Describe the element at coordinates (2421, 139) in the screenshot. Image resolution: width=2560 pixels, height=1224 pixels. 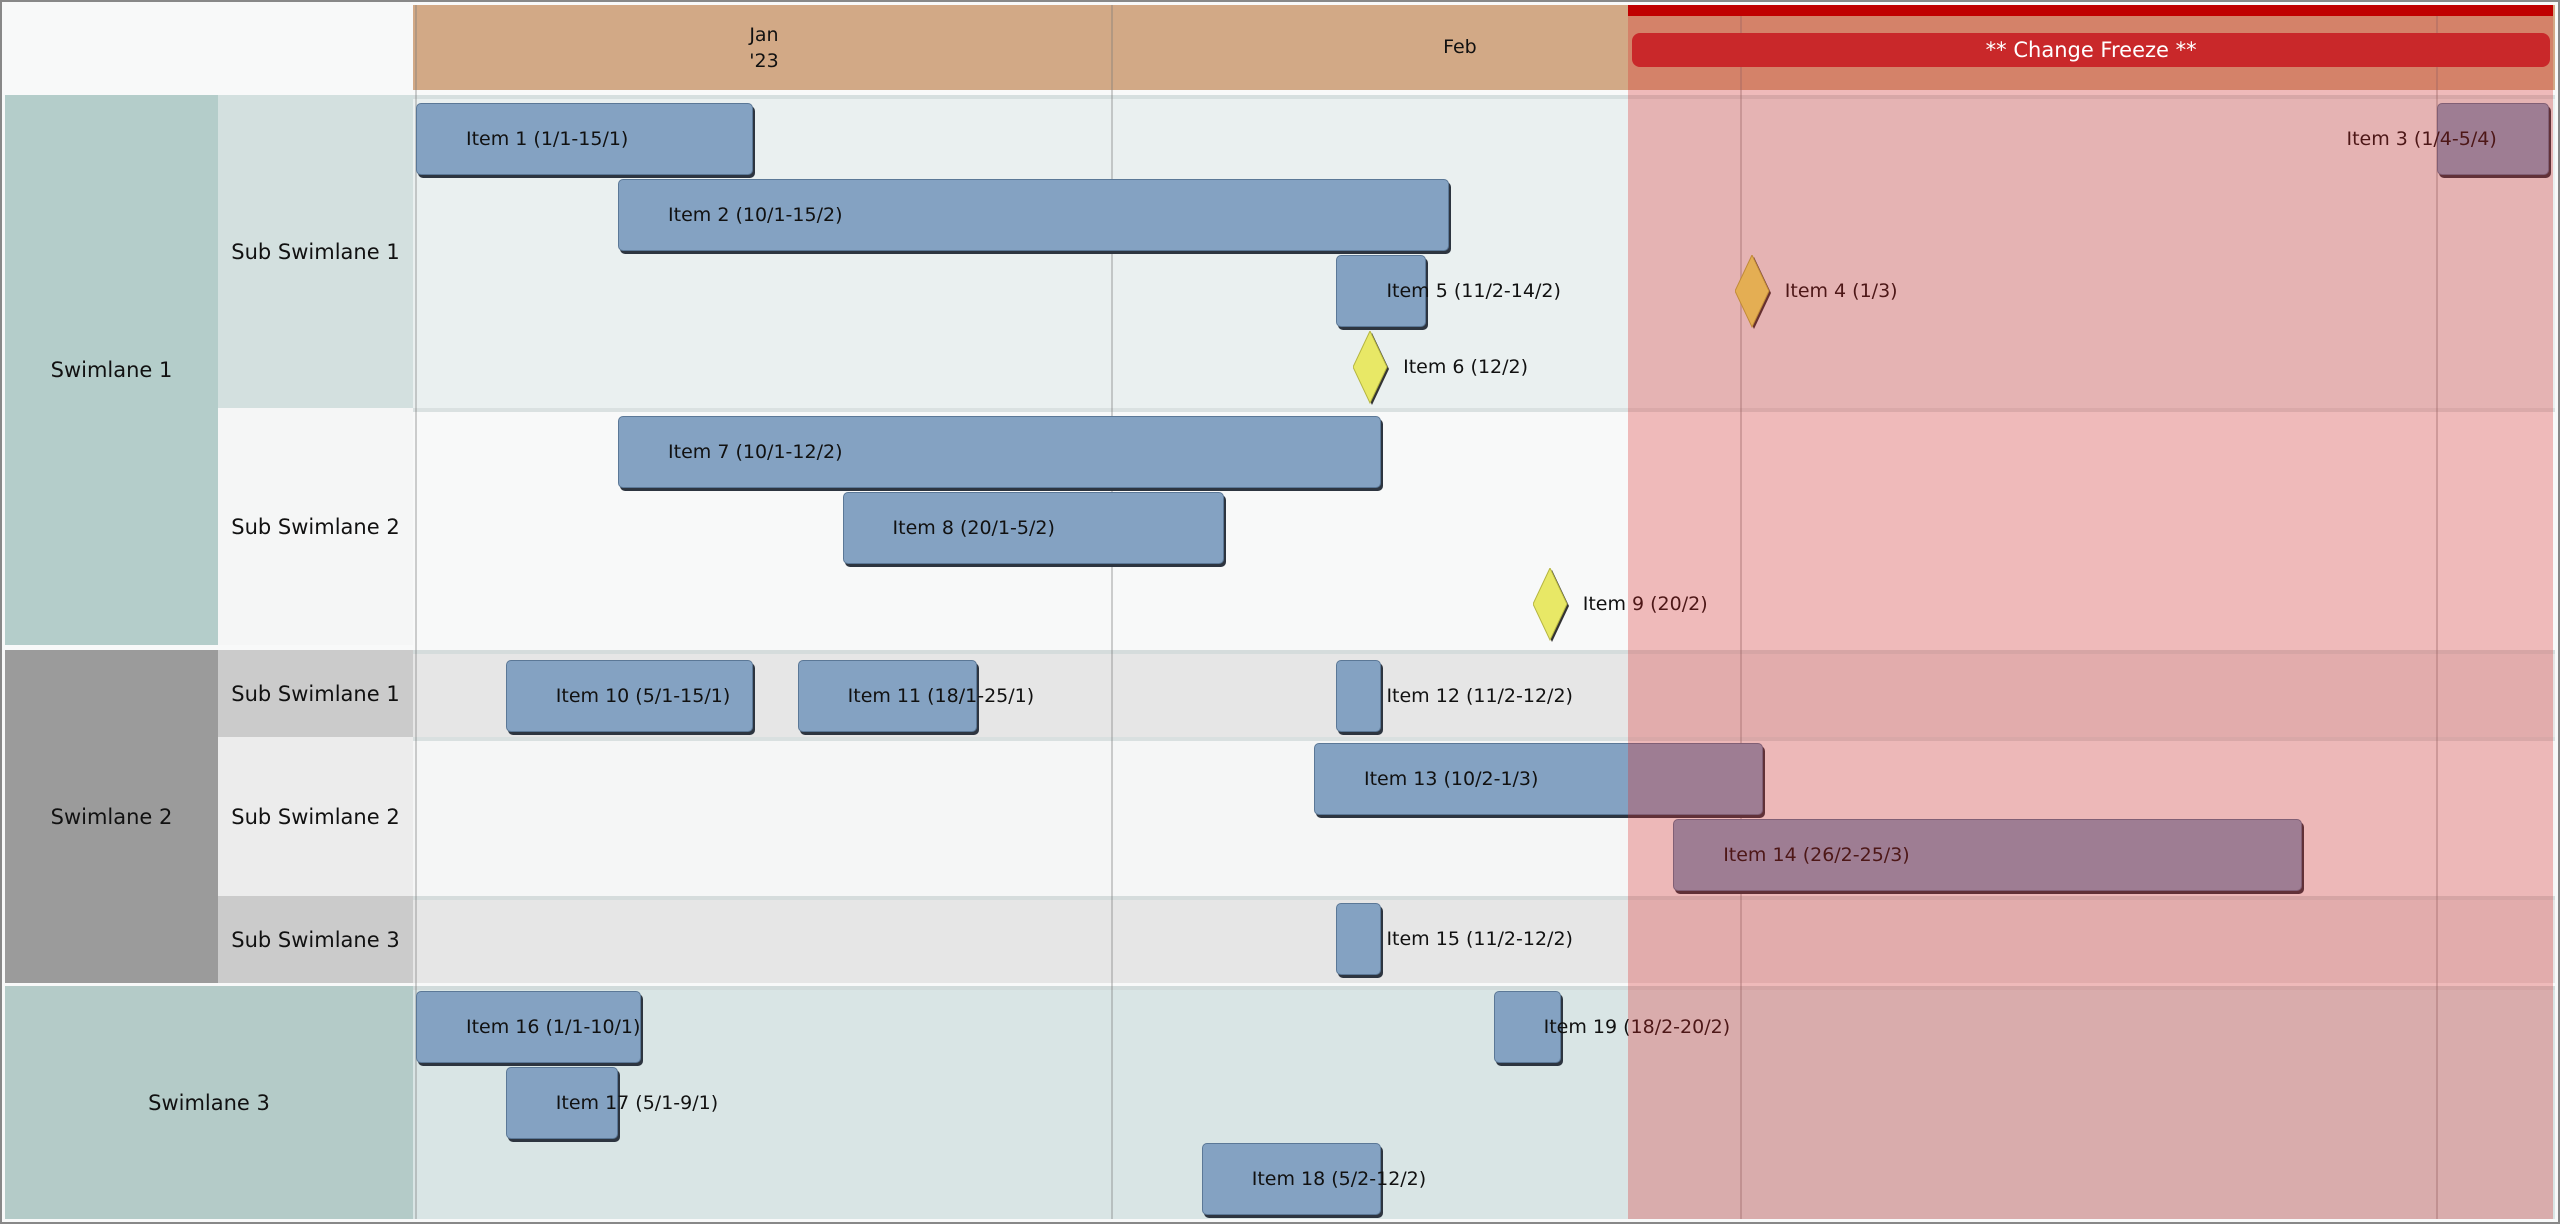
I see `task-label: Item 3 (1/4-5/4)` at that location.